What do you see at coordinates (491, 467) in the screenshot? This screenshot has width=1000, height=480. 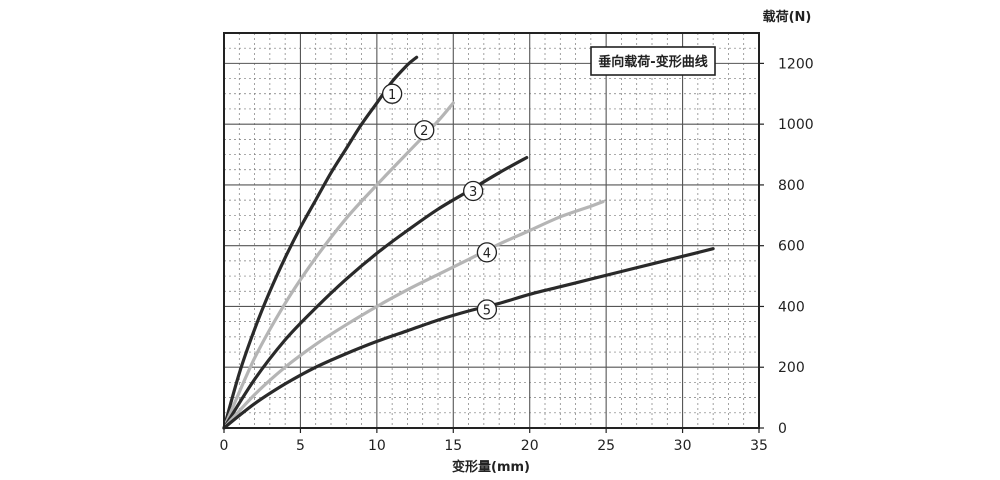 I see `x-axis-title: 变形量(mm)` at bounding box center [491, 467].